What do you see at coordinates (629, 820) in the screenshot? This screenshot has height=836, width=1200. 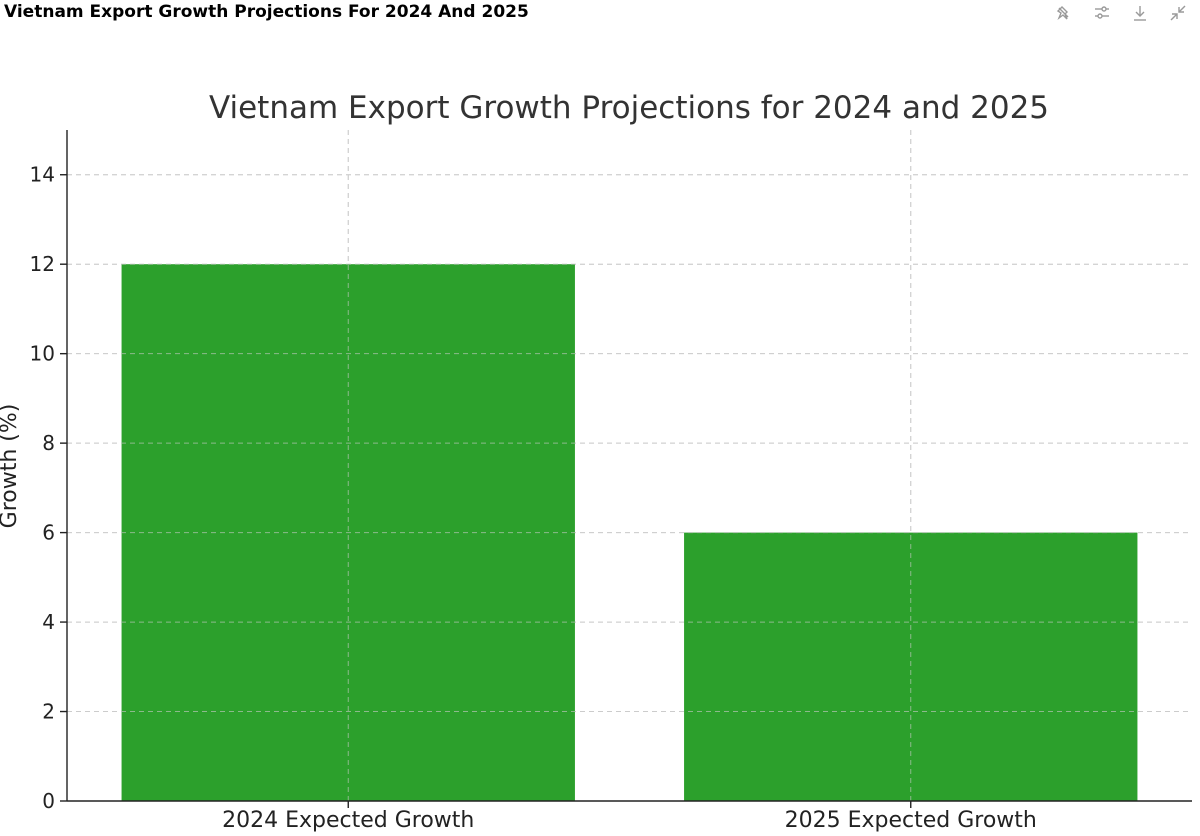 I see `x-tick-labels: 2024 Expected Growth 2025 Expected Growth` at bounding box center [629, 820].